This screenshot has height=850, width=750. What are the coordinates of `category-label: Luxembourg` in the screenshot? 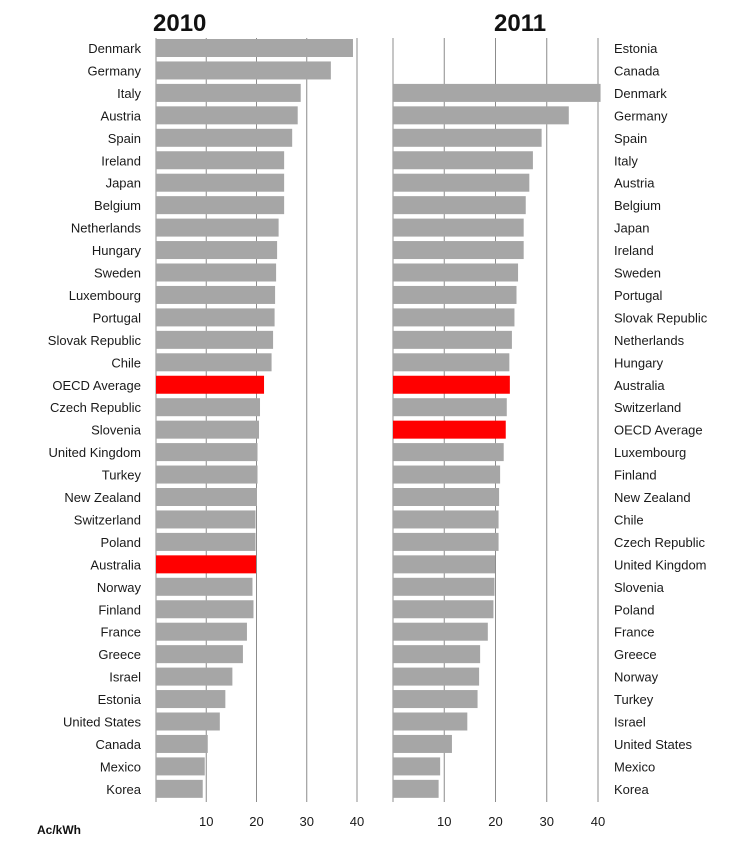 It's located at (105, 295).